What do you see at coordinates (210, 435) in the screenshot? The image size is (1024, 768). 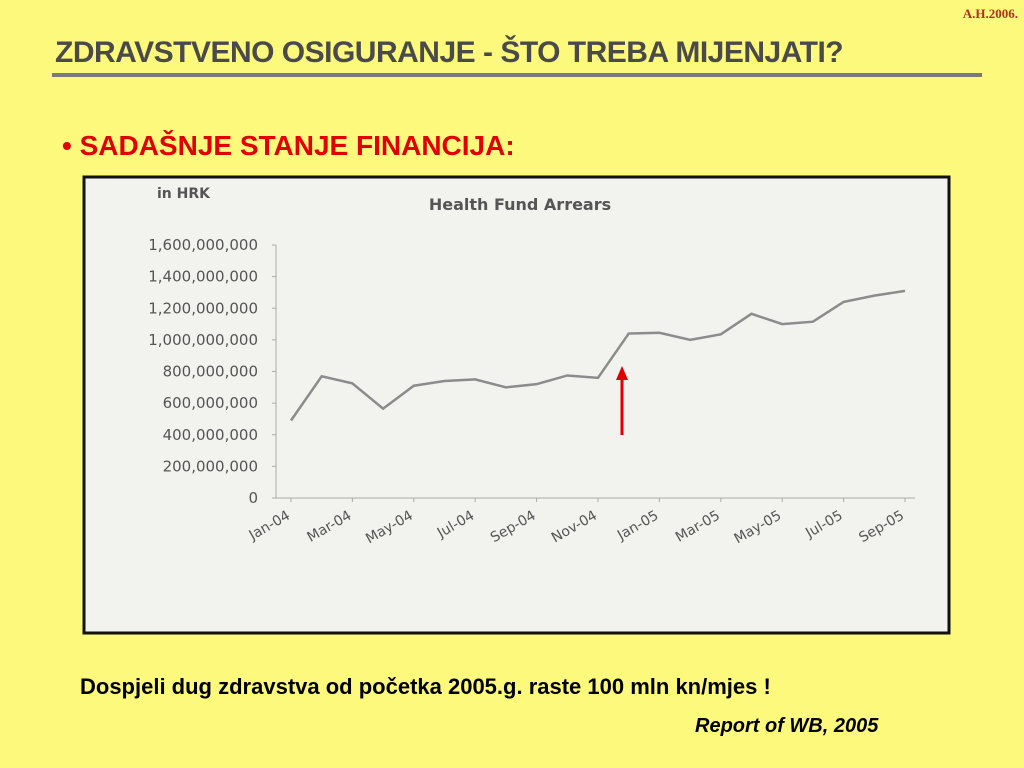 I see `y-tick-label: 400,000,000` at bounding box center [210, 435].